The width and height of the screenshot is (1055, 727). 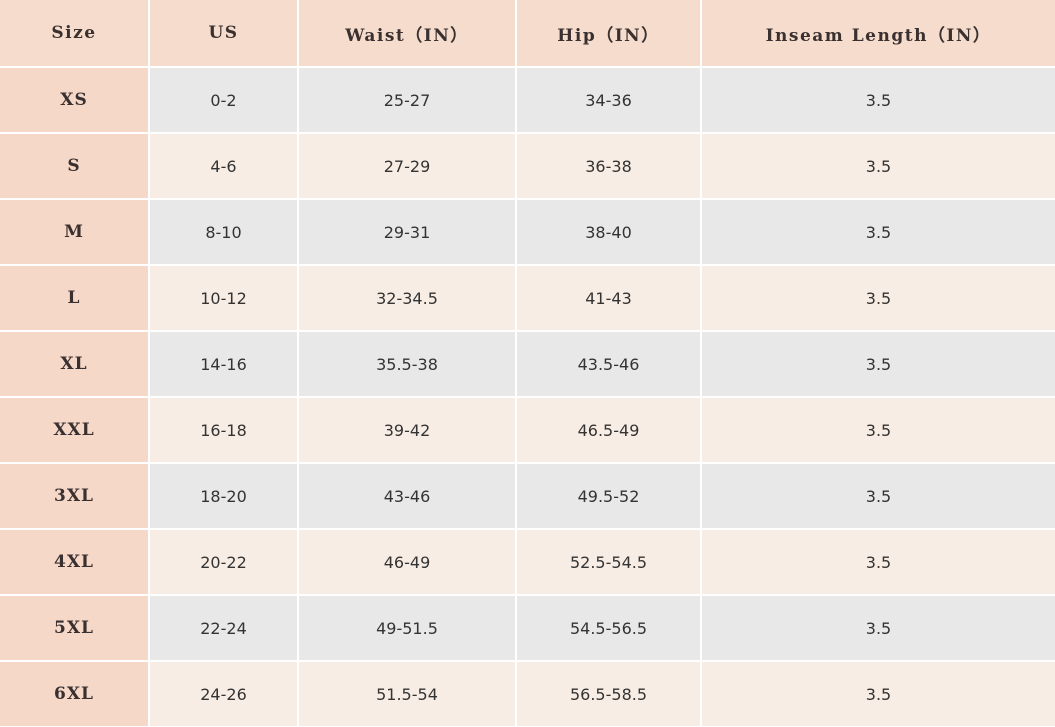 I want to click on data-cell: 51.5-54, so click(x=407, y=694).